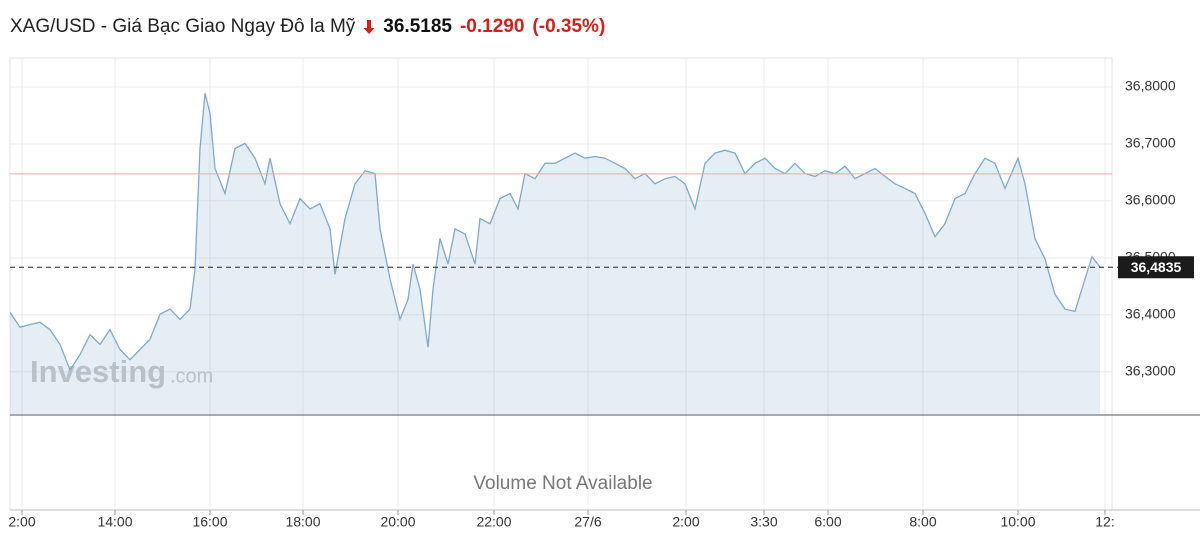 Image resolution: width=1200 pixels, height=550 pixels. I want to click on watermark-brand: Investing, so click(98, 371).